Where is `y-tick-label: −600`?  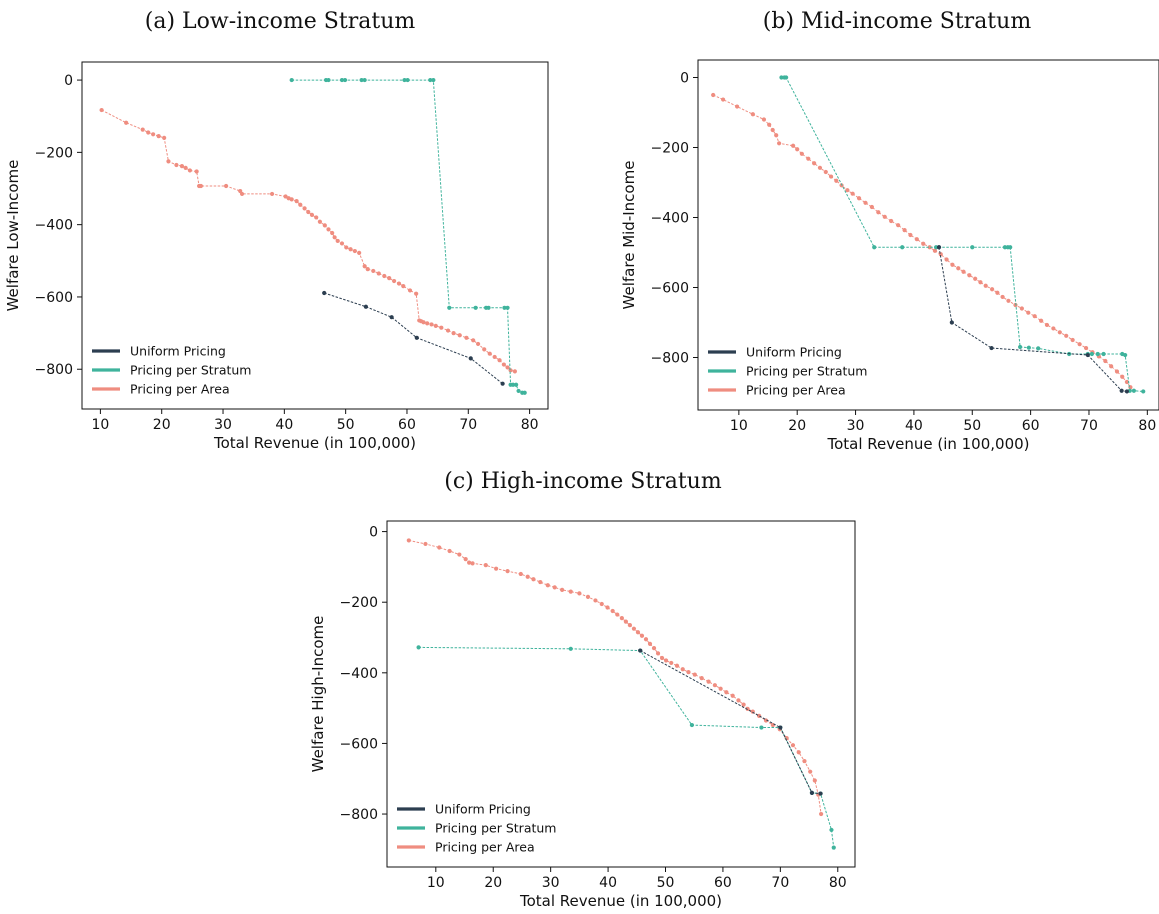 y-tick-label: −600 is located at coordinates (359, 744).